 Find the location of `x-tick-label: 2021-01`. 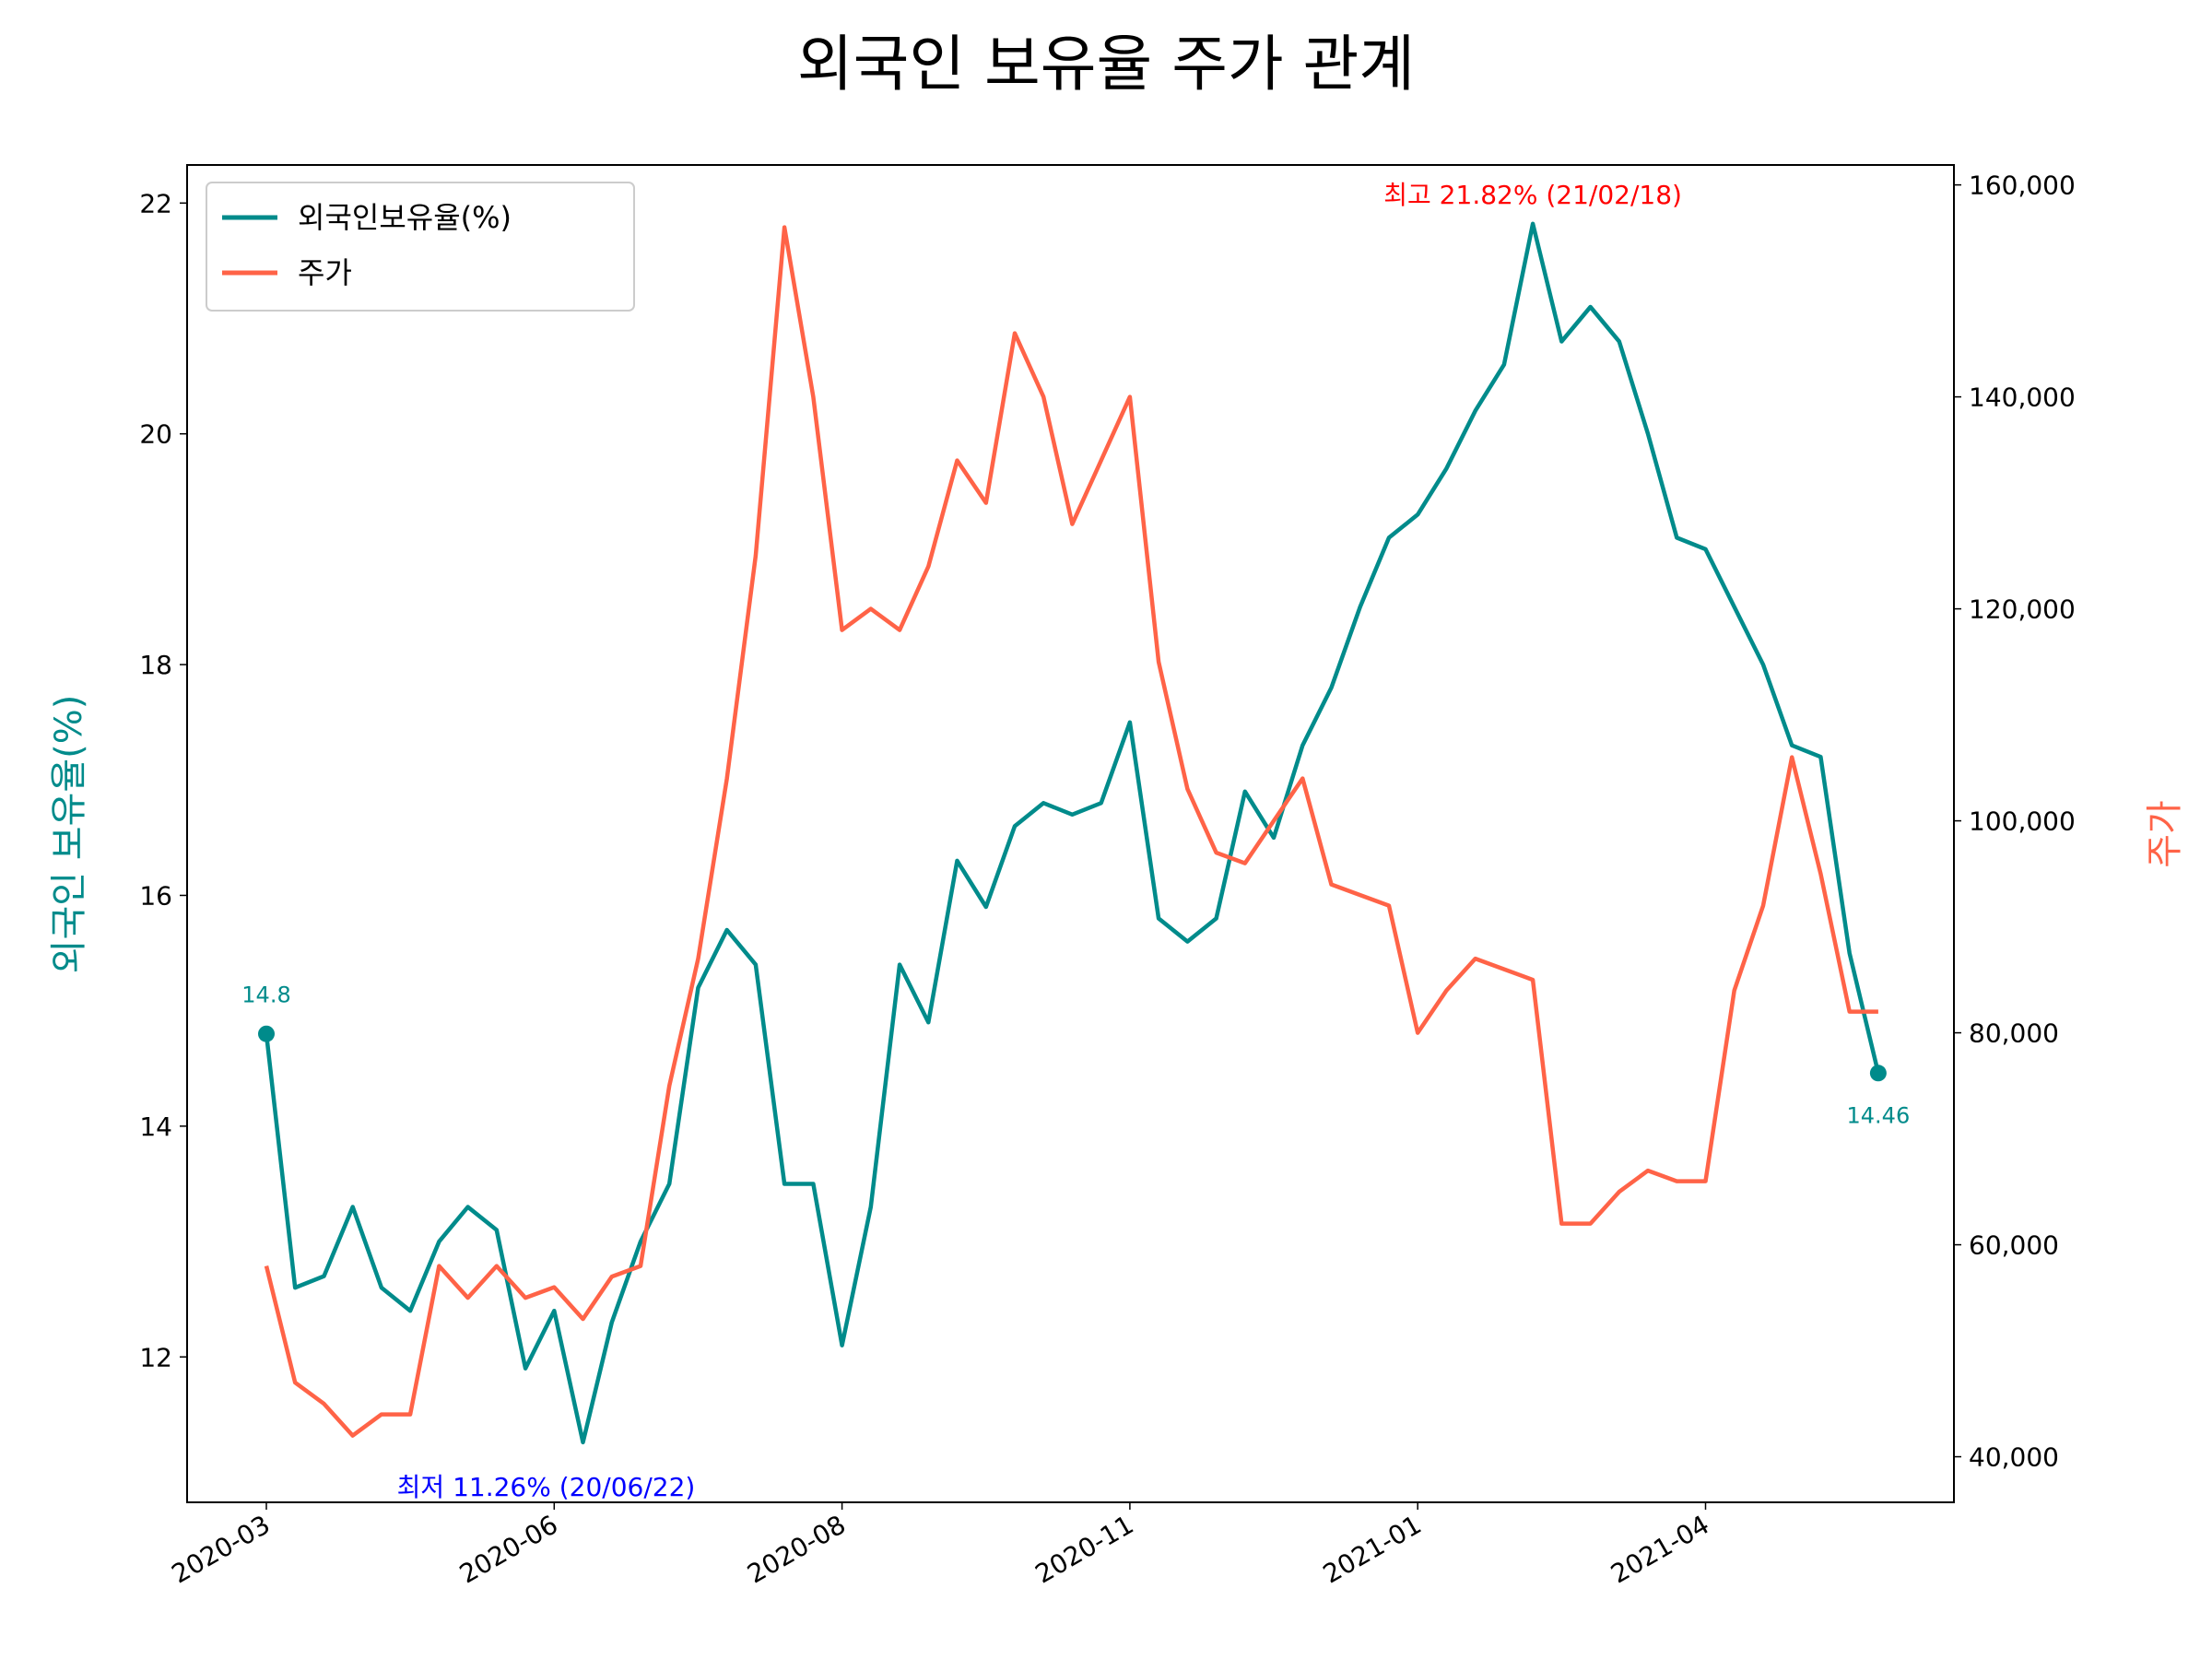

x-tick-label: 2021-01 is located at coordinates (1372, 1549).